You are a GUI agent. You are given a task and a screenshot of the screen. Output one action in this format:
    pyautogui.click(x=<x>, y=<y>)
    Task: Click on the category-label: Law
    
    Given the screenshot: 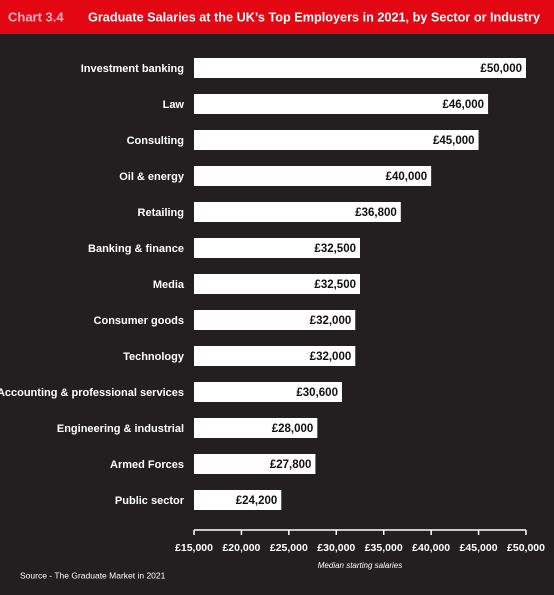 What is the action you would take?
    pyautogui.click(x=174, y=105)
    